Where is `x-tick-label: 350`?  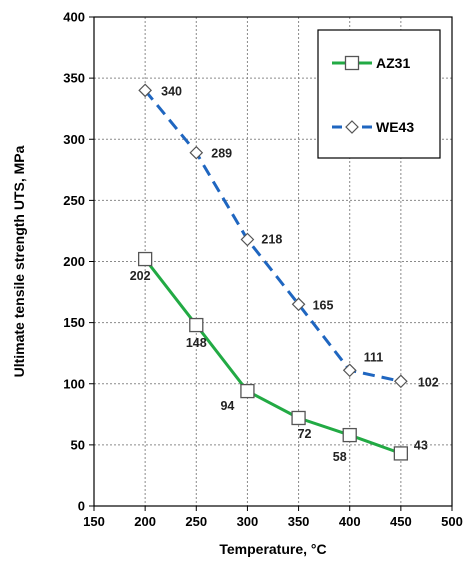
x-tick-label: 350 is located at coordinates (299, 521).